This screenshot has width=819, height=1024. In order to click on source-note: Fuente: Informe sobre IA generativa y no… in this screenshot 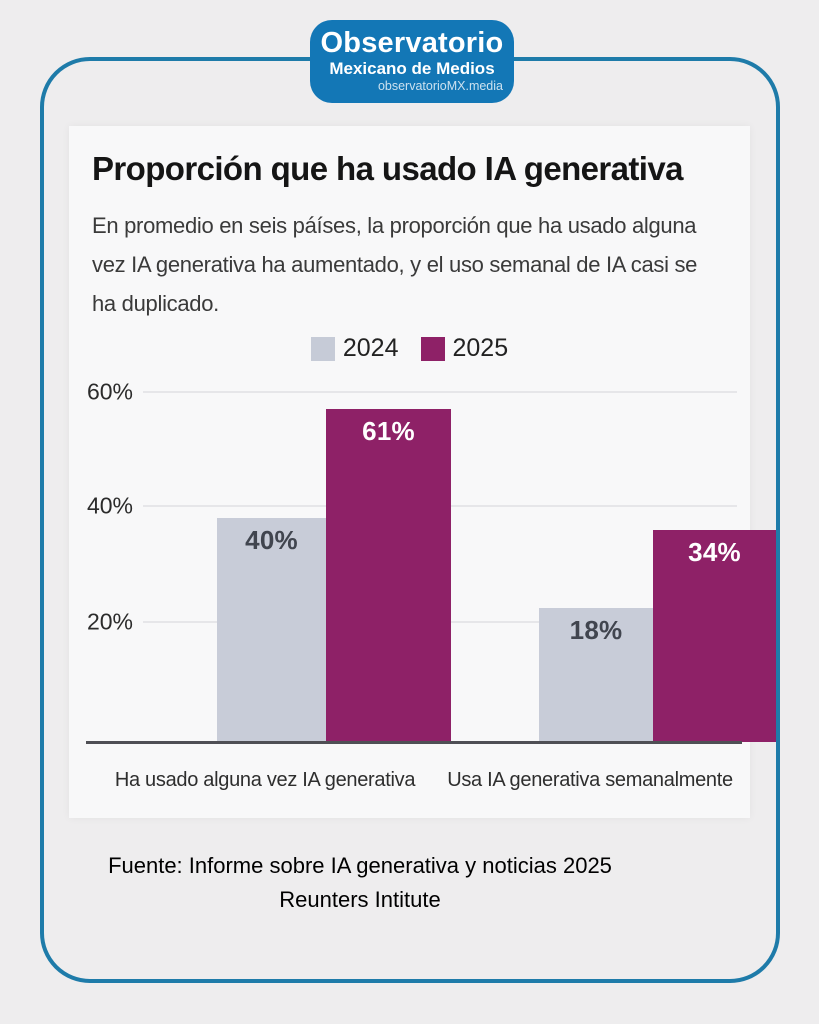, I will do `click(360, 883)`.